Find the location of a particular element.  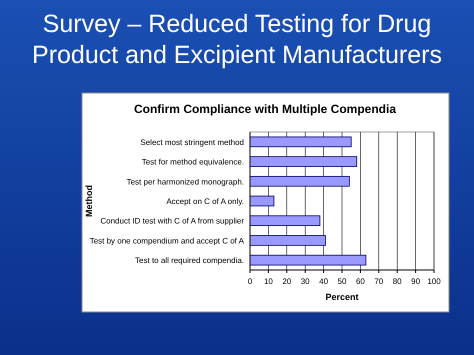

chart-title: Survey – Reduced Testing for Drug Product and Excipient Manufacturers is located at coordinates (237, 39).